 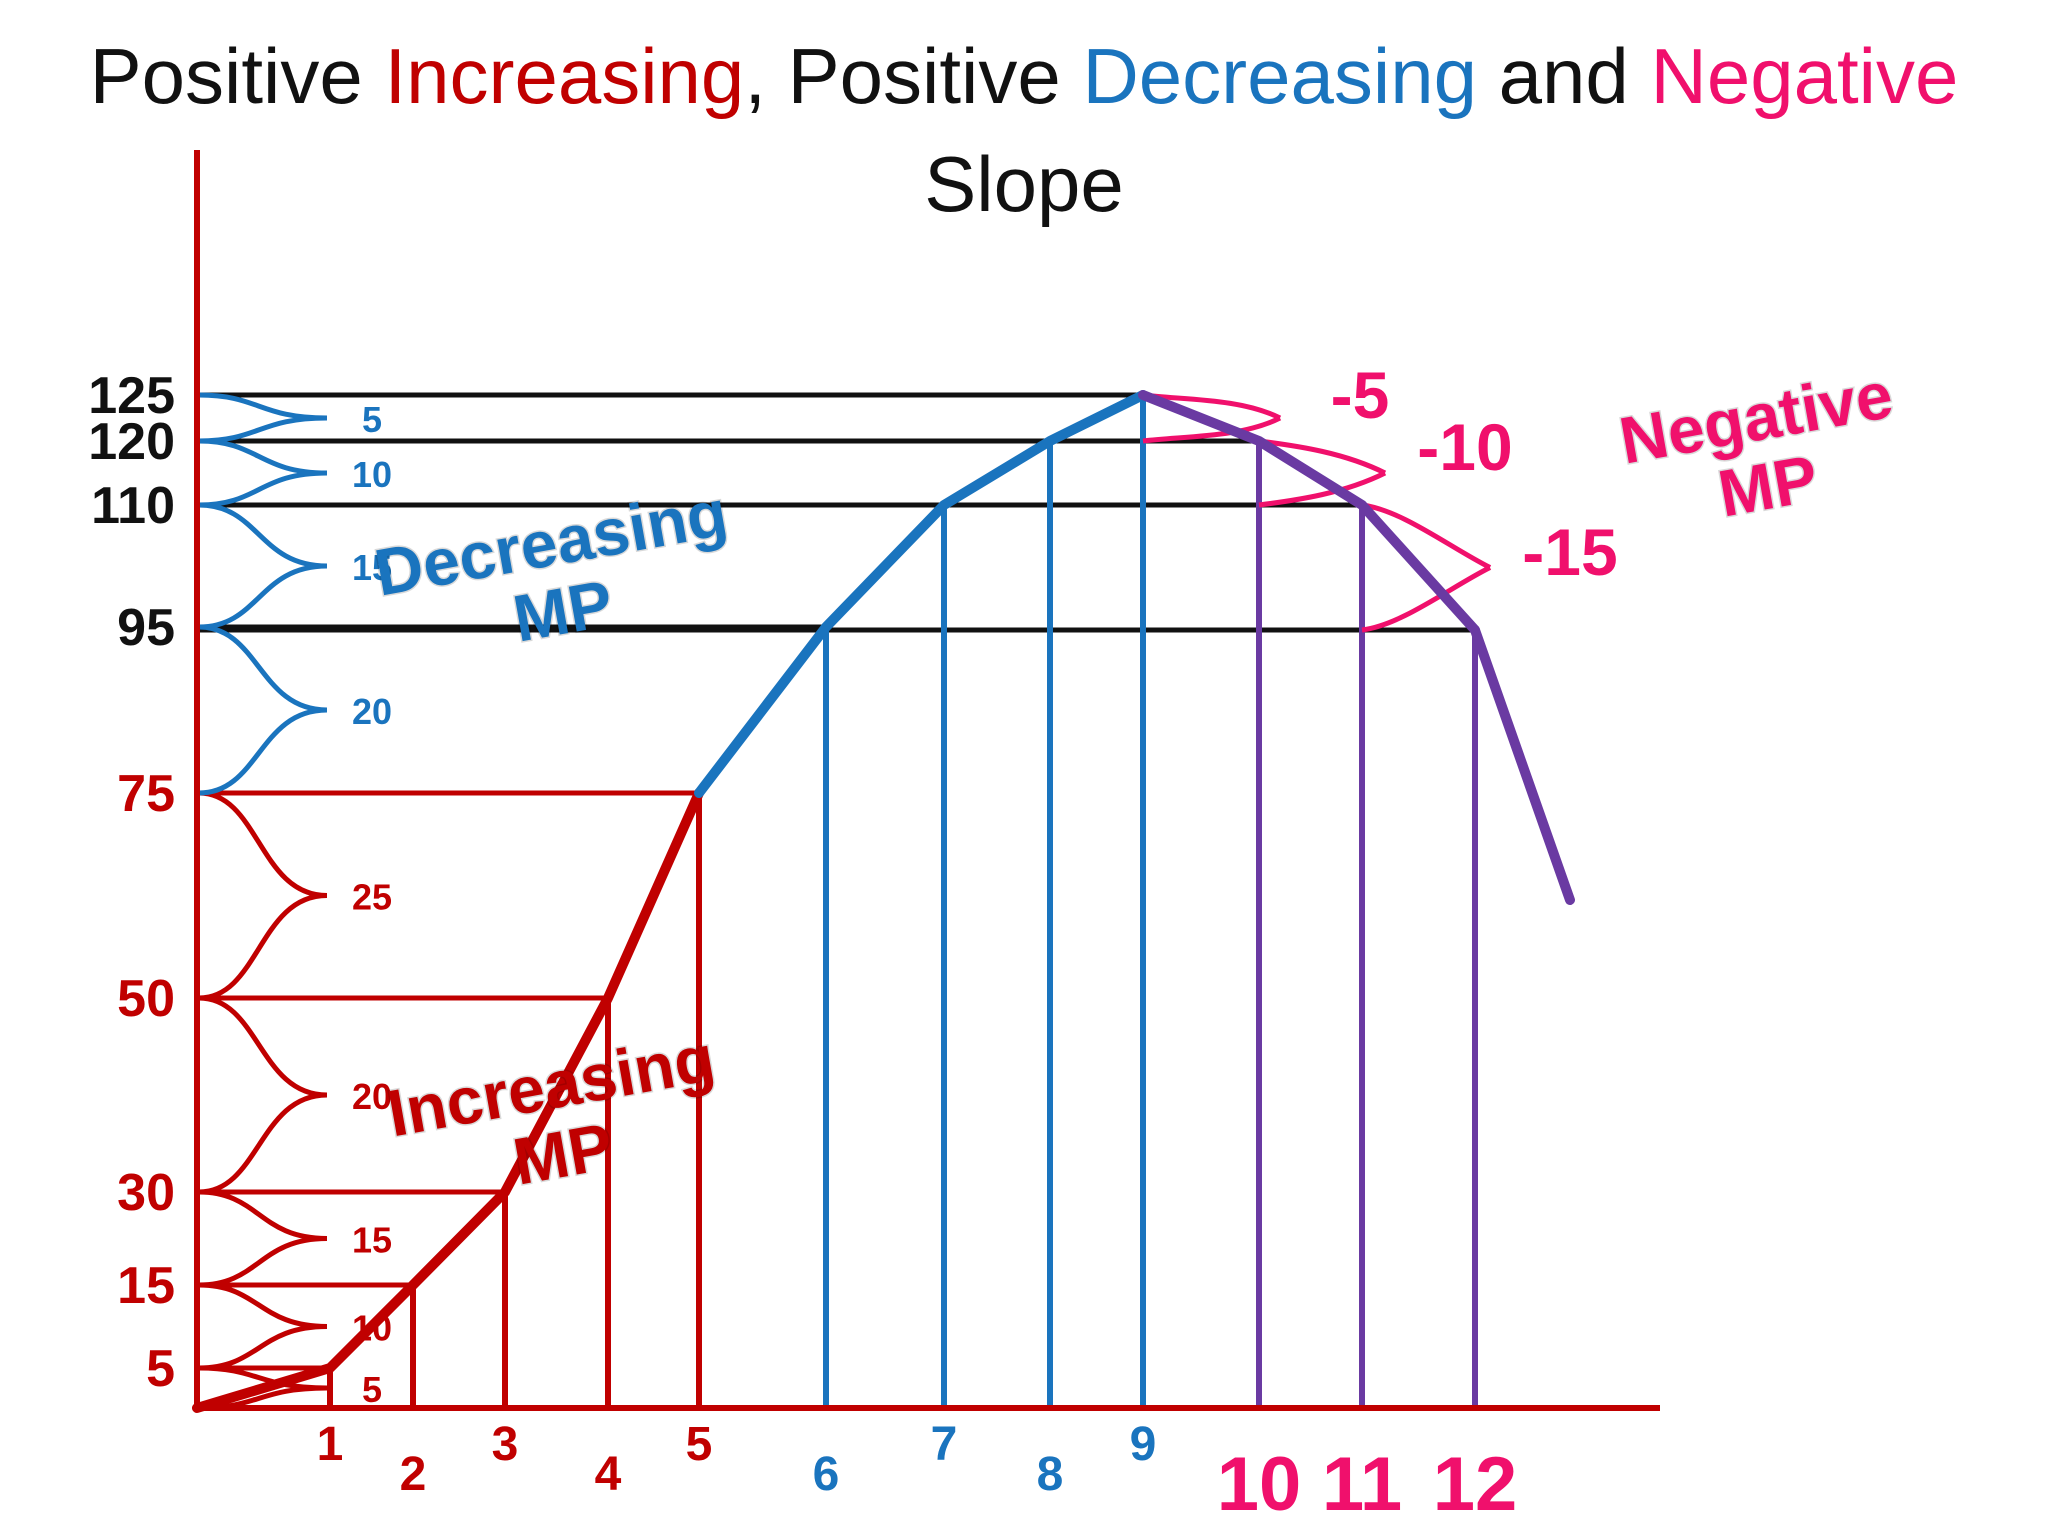 I want to click on negative-mp-label-line: MP, so click(x=1768, y=486).